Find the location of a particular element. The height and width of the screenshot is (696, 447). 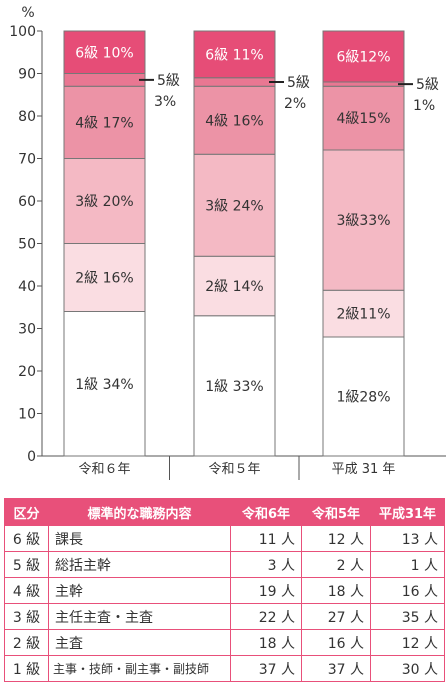

y-tick-label: 10 is located at coordinates (27, 415).